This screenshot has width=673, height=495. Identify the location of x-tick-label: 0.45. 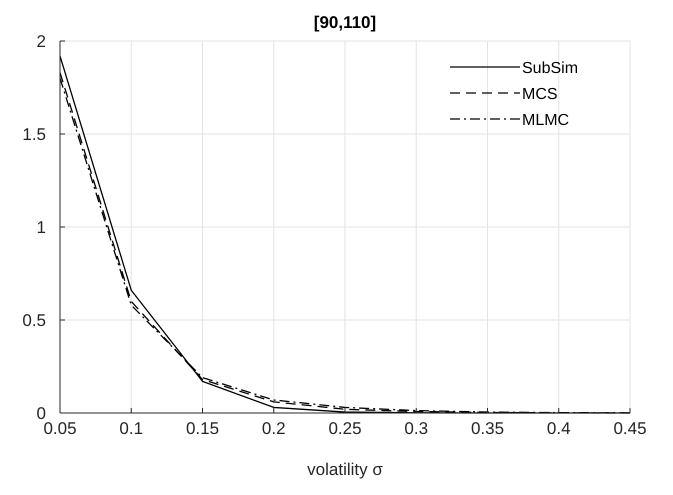
(630, 428).